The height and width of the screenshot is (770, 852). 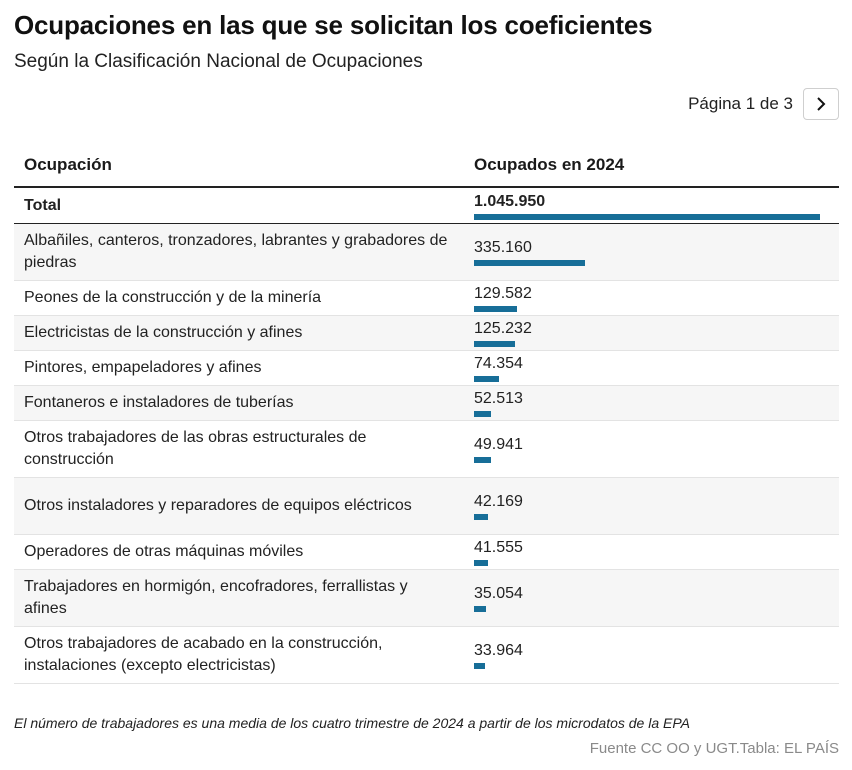 I want to click on column-header-employed: Ocupados en 2024, so click(x=651, y=166).